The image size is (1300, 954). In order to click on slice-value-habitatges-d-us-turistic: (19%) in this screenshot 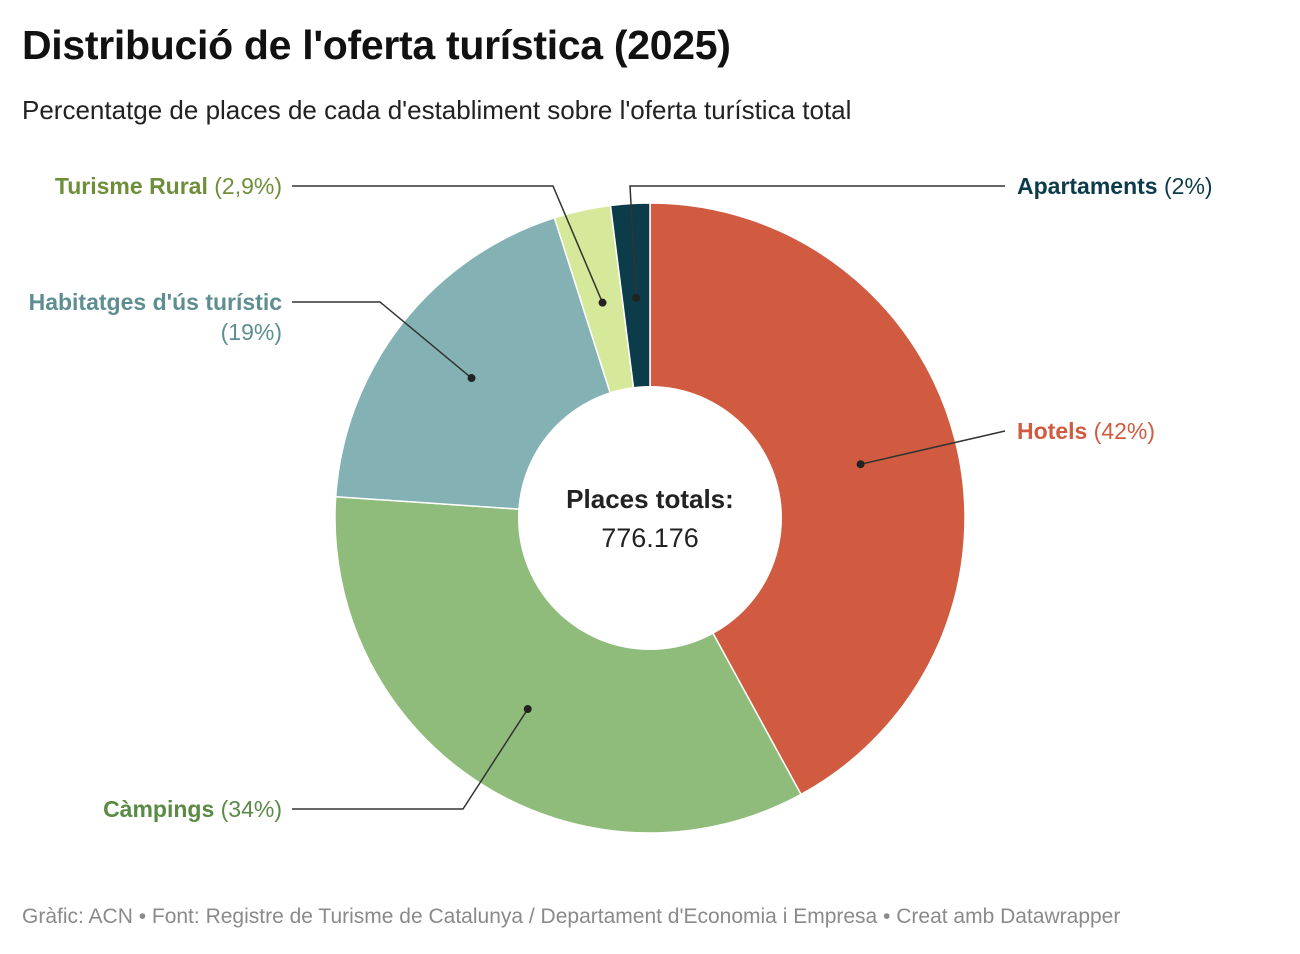, I will do `click(251, 332)`.